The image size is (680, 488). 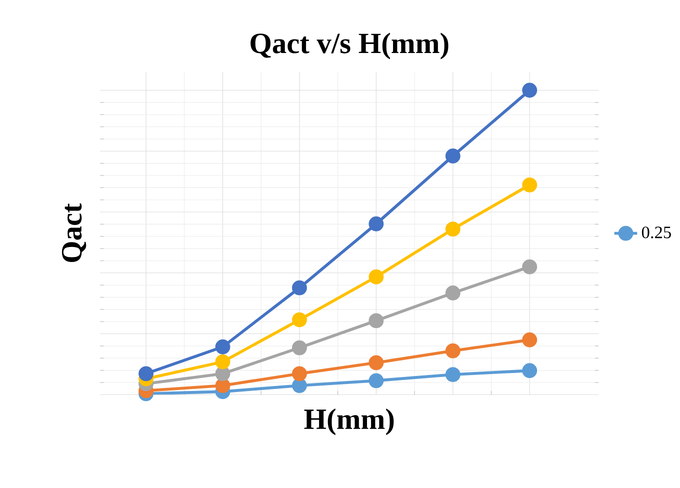 What do you see at coordinates (349, 422) in the screenshot?
I see `x-axis-title: H(mm)` at bounding box center [349, 422].